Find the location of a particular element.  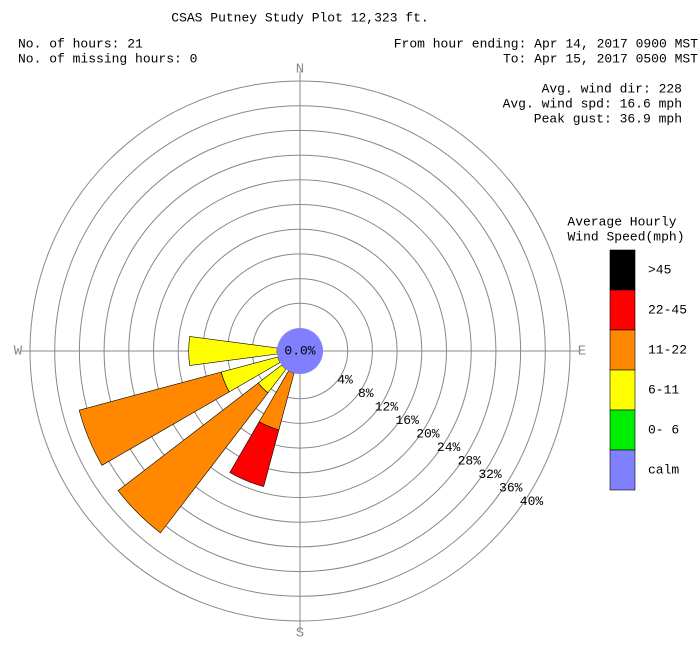

ring-label: 32% is located at coordinates (490, 474).